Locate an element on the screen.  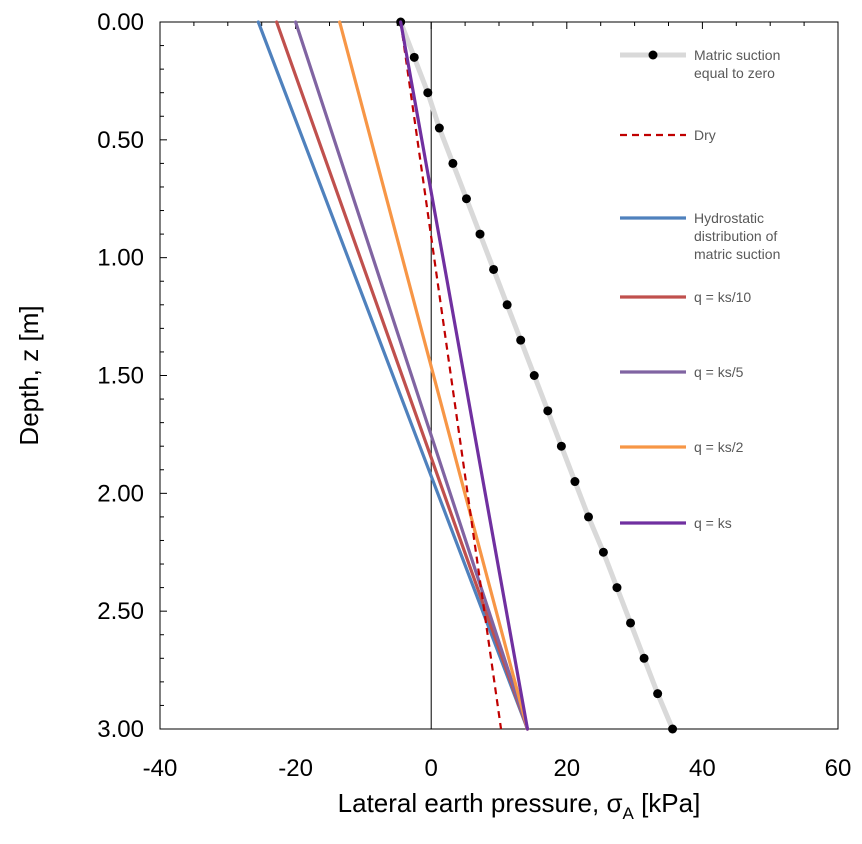
legend-label: distribution of is located at coordinates (735, 236).